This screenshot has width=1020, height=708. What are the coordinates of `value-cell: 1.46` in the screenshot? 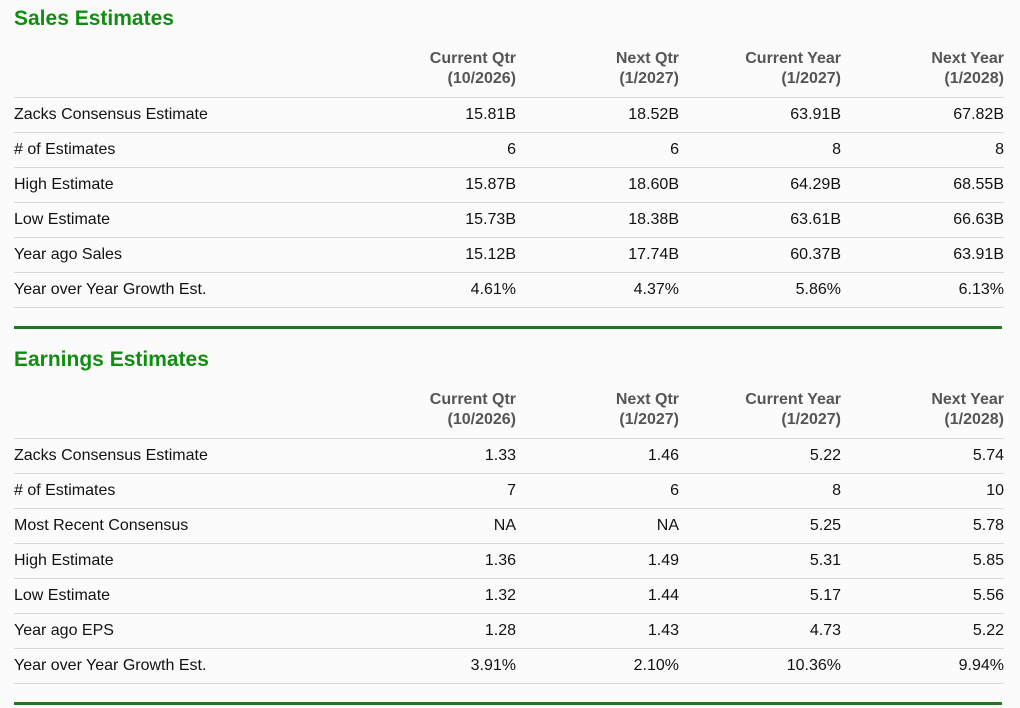 It's located at (597, 456).